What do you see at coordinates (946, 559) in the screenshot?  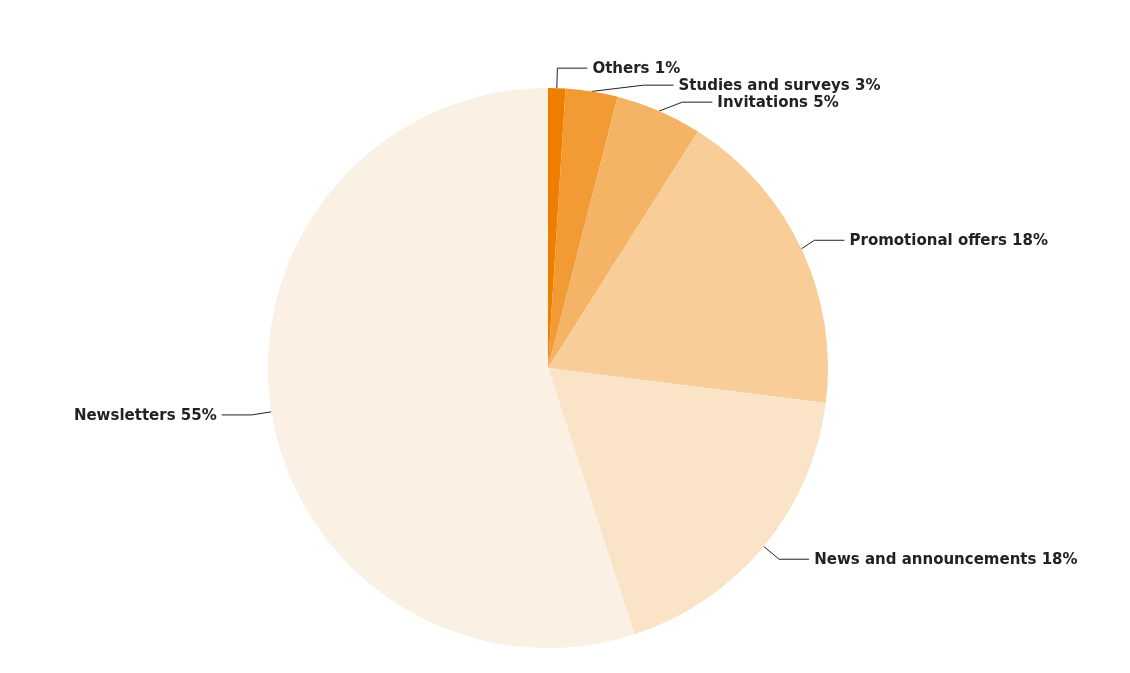 I see `slice-label: News and announcements 18%` at bounding box center [946, 559].